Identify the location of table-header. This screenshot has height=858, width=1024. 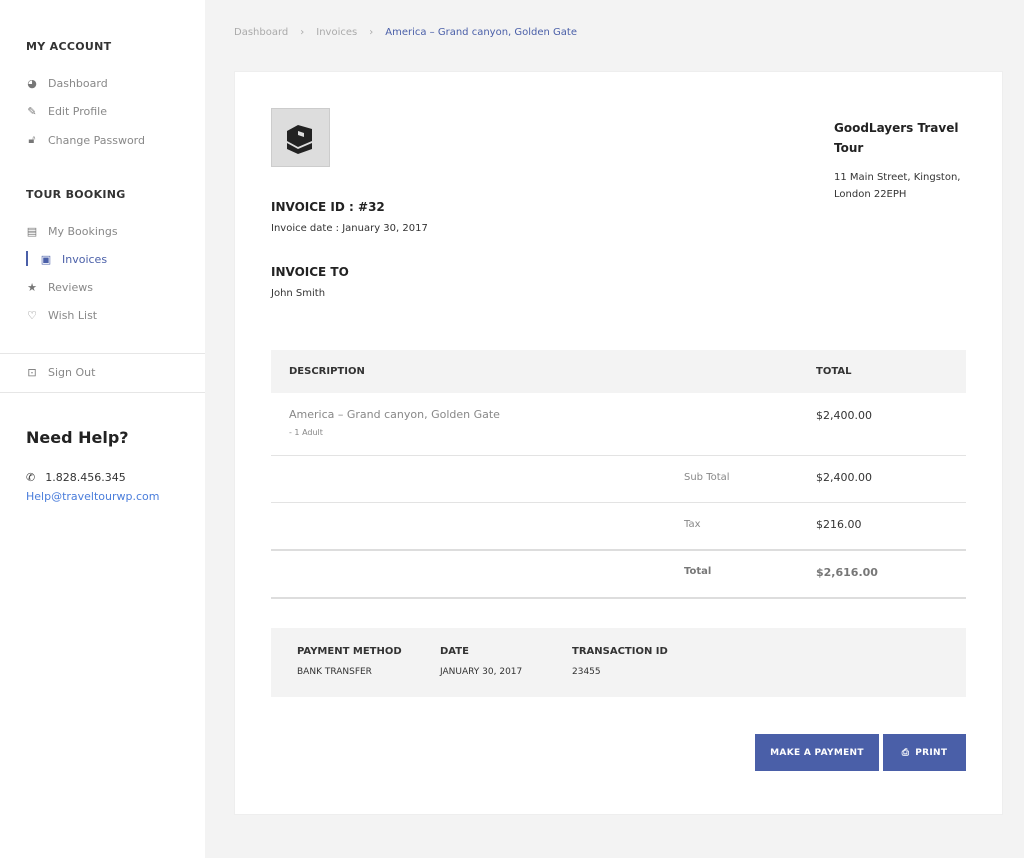
(618, 371).